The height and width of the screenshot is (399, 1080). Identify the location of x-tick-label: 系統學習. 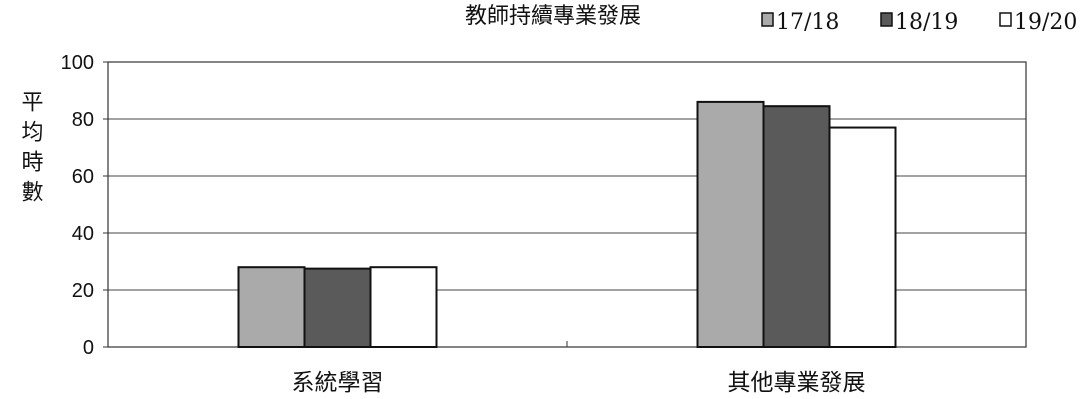
(338, 383).